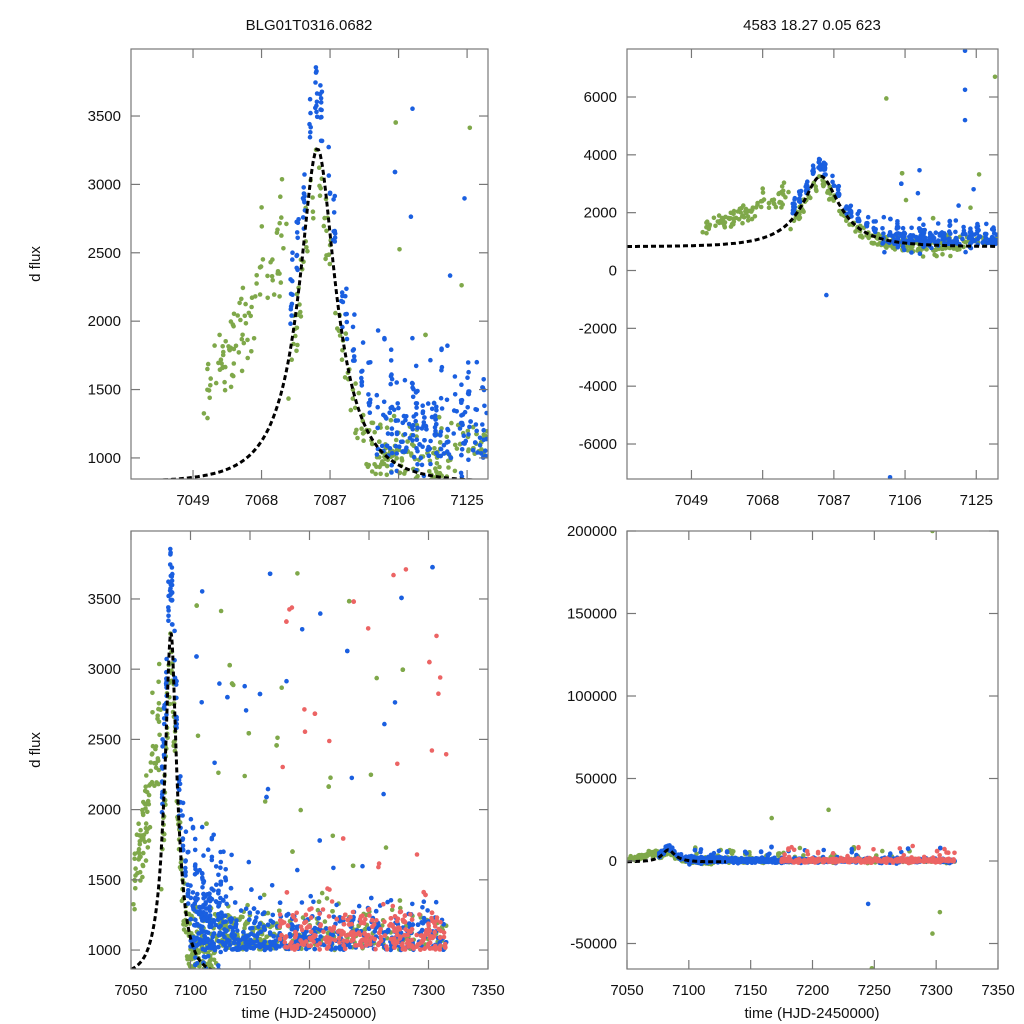 Image resolution: width=1024 pixels, height=1024 pixels. Describe the element at coordinates (309, 25) in the screenshot. I see `title-left: BLG01T0316.0682` at that location.